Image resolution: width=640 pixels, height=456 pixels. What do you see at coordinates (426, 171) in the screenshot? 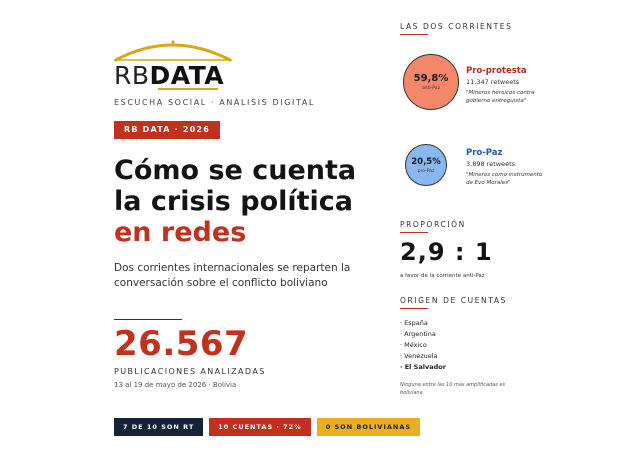
I see `pro-paz-circle-label: pro-Paz` at bounding box center [426, 171].